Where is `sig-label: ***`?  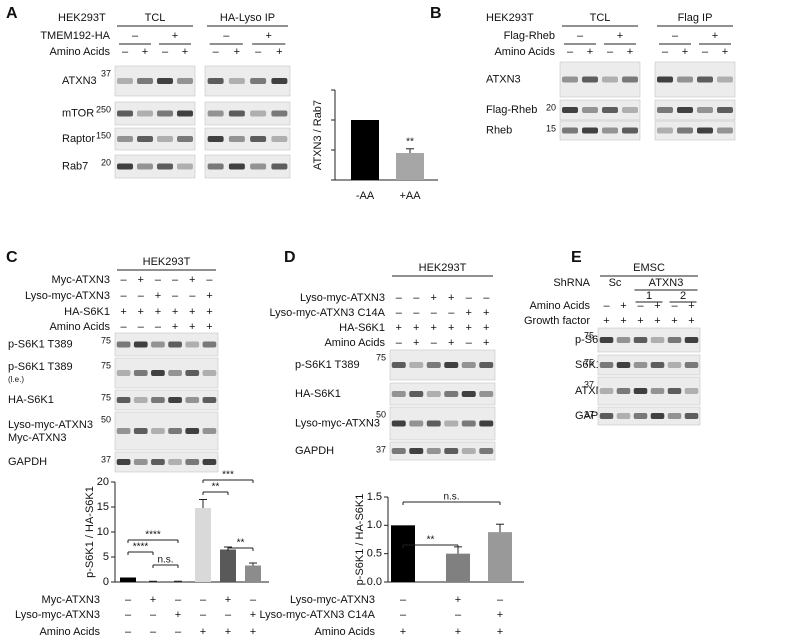 sig-label: *** is located at coordinates (228, 475).